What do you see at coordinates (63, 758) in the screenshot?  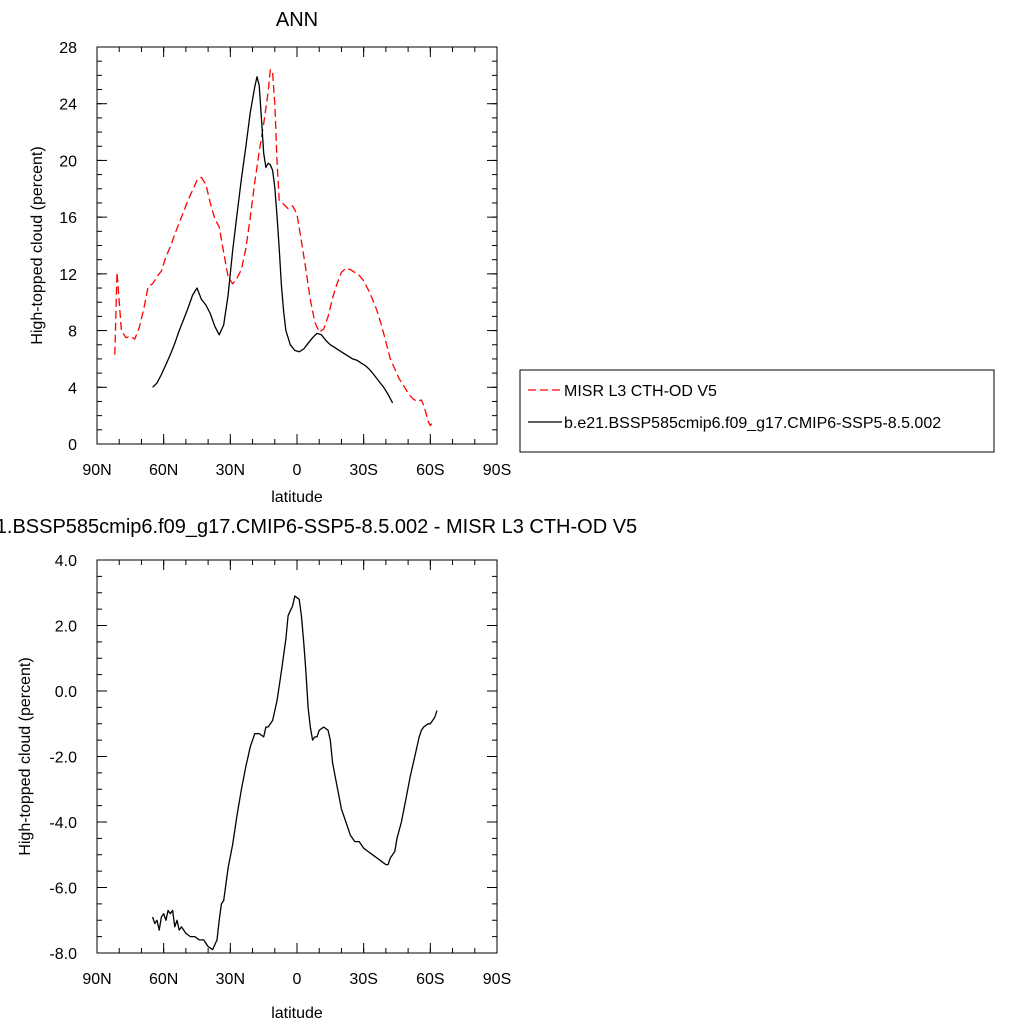 I see `y-tick-label: -2.0` at bounding box center [63, 758].